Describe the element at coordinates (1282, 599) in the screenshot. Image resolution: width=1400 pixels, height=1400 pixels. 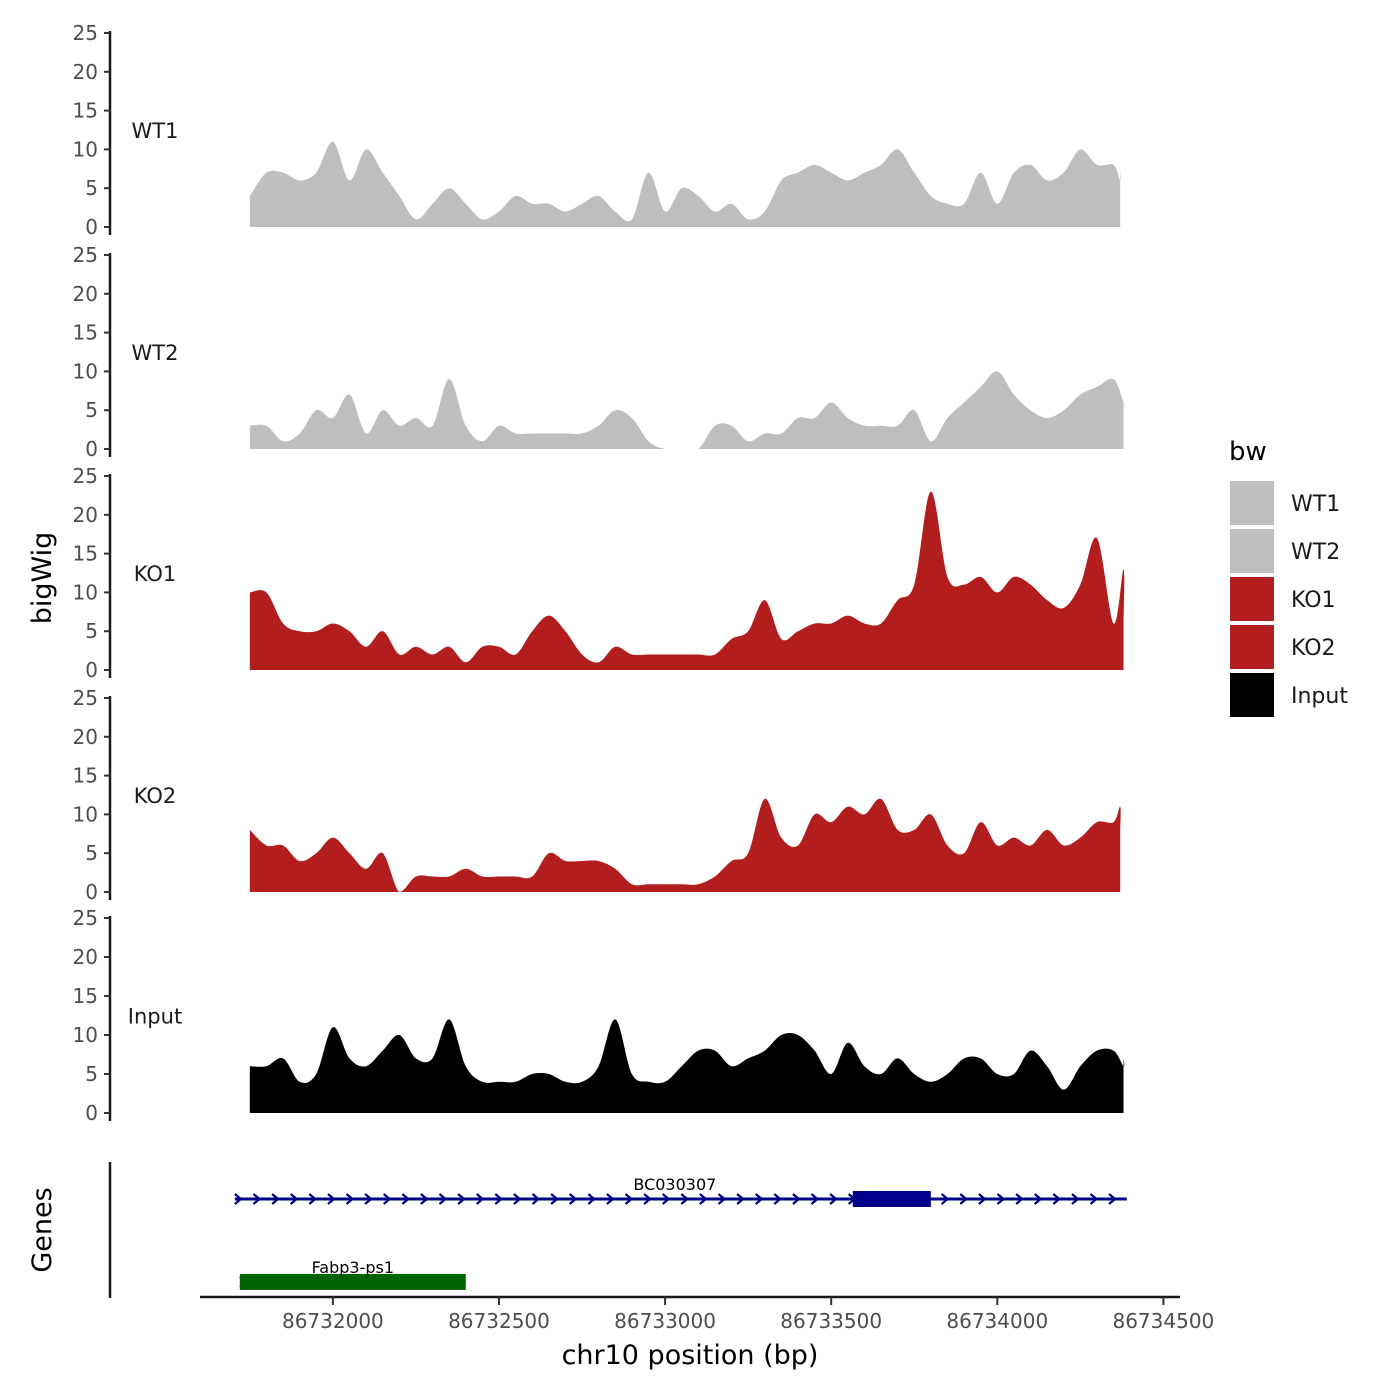
I see `legend-item-ko1: KO1` at that location.